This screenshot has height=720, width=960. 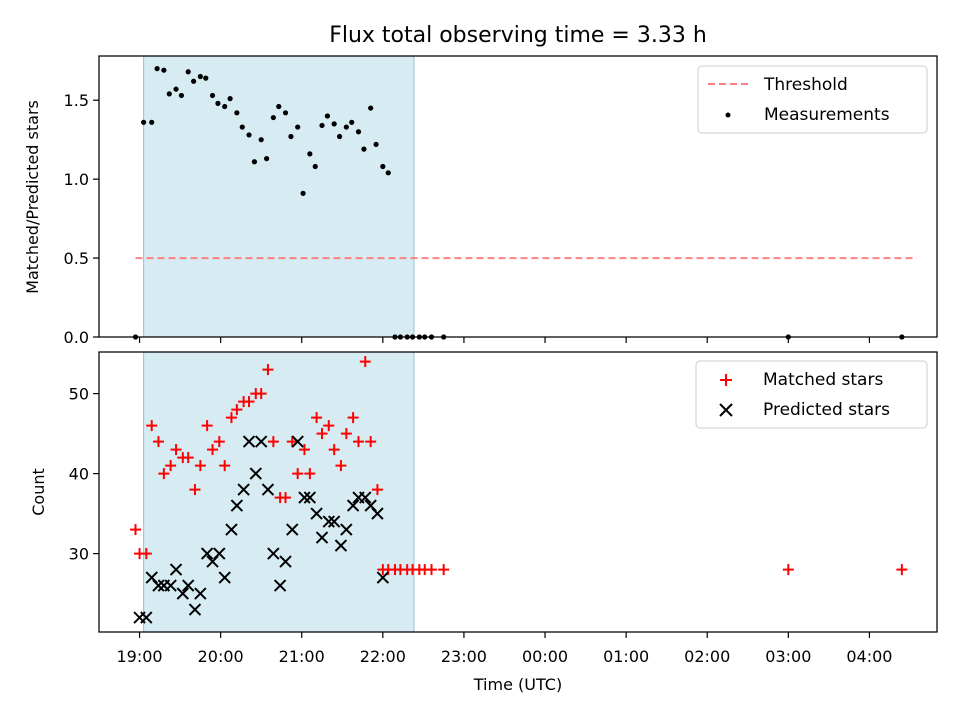 I want to click on top-y-tick-label: 0.5, so click(x=76, y=258).